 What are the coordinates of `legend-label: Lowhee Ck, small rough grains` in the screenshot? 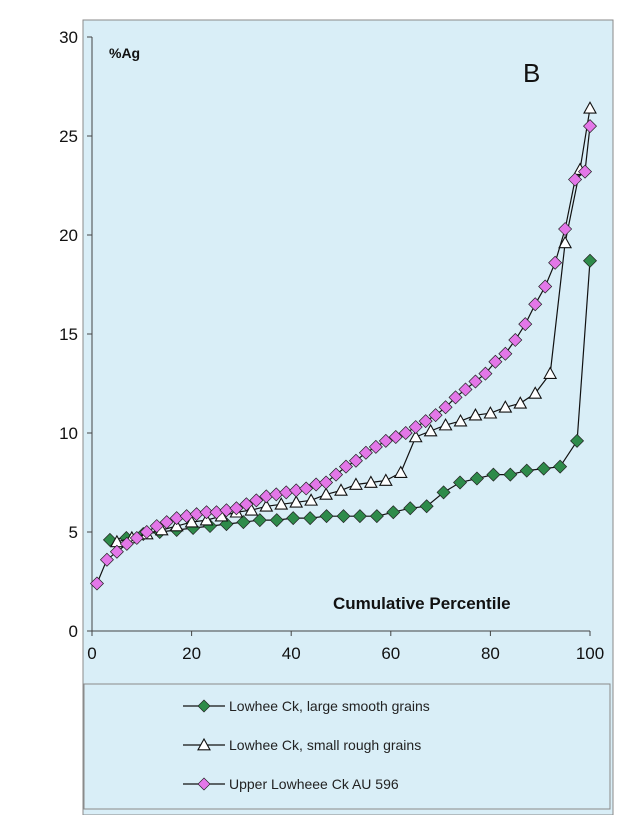 It's located at (325, 745).